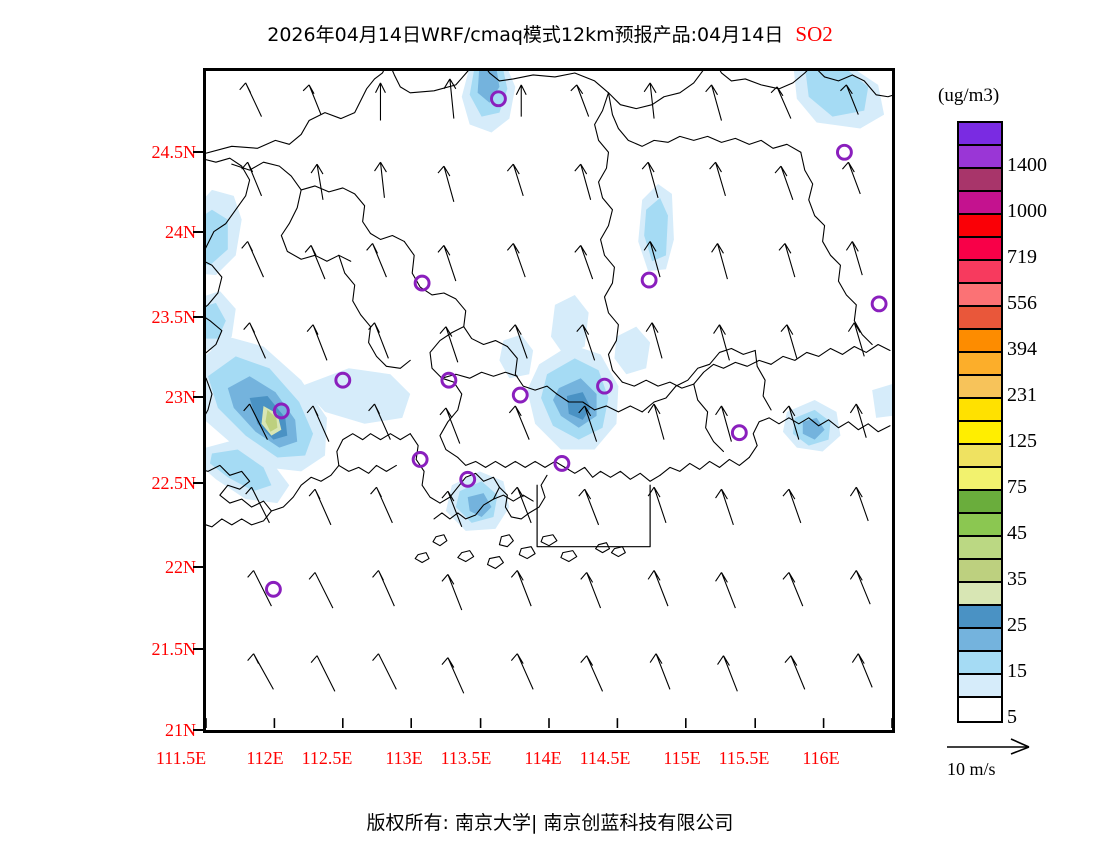 The height and width of the screenshot is (850, 1100). I want to click on wind-scale-legend: 10 m/s, so click(1010, 757).